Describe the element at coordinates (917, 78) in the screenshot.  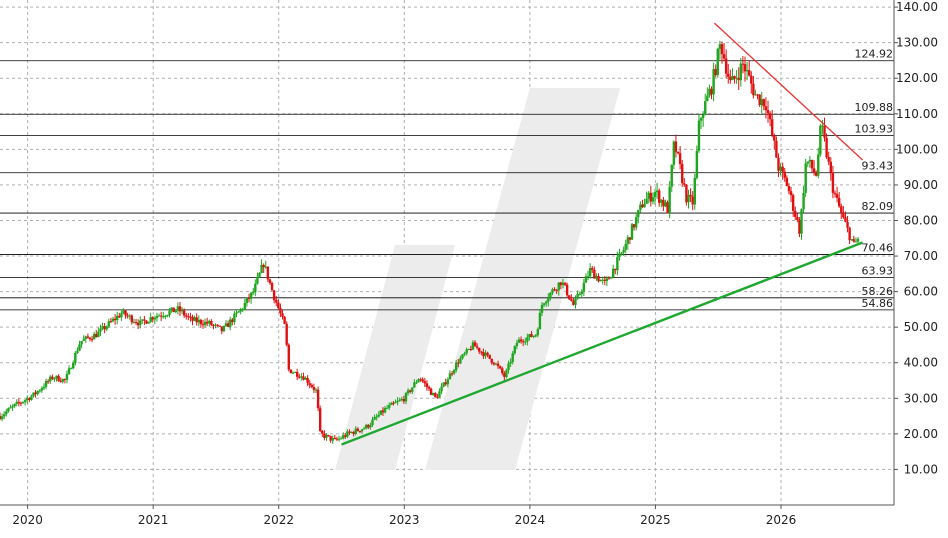
I see `y-tick-label: 120.00` at that location.